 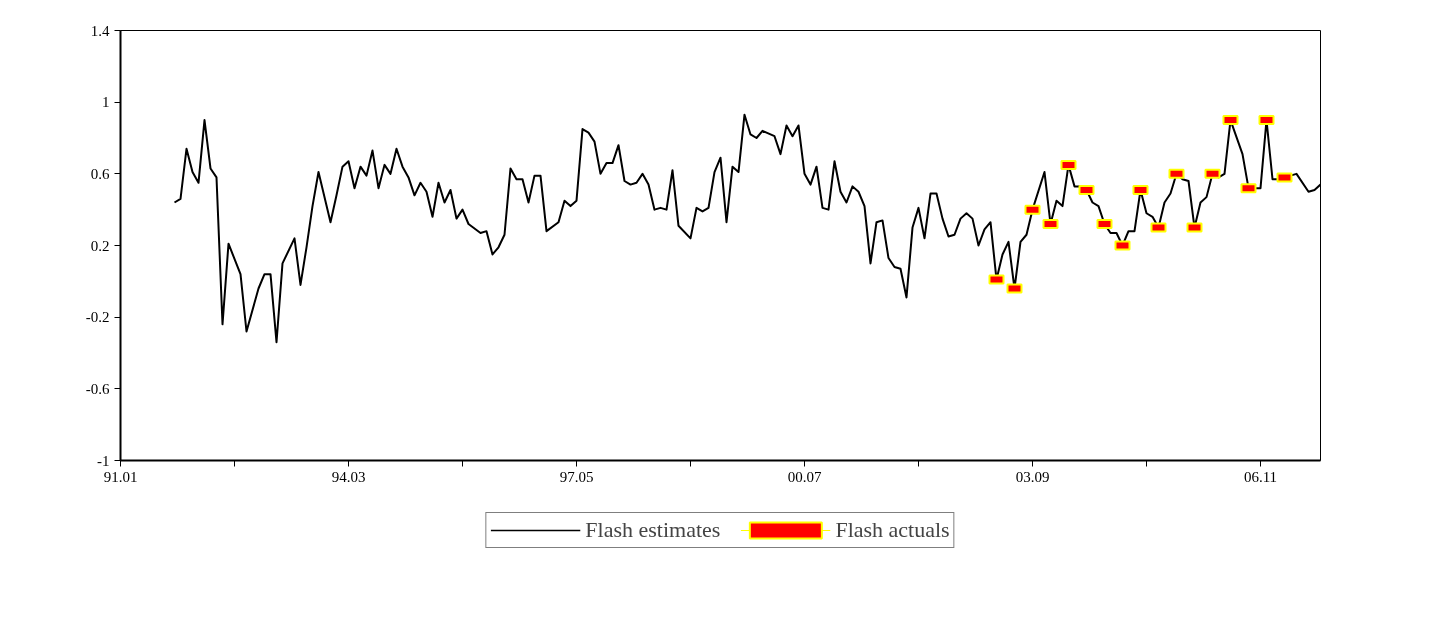 What do you see at coordinates (97, 317) in the screenshot?
I see `y-tick-label: -0.2` at bounding box center [97, 317].